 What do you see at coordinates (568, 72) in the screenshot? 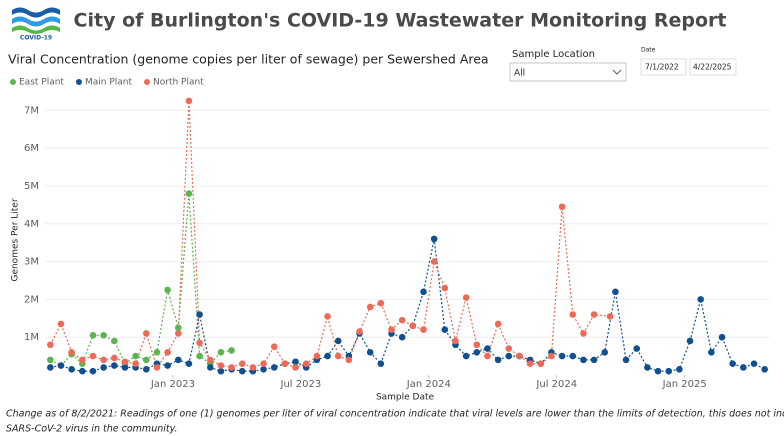
I see `location-dropdown` at bounding box center [568, 72].